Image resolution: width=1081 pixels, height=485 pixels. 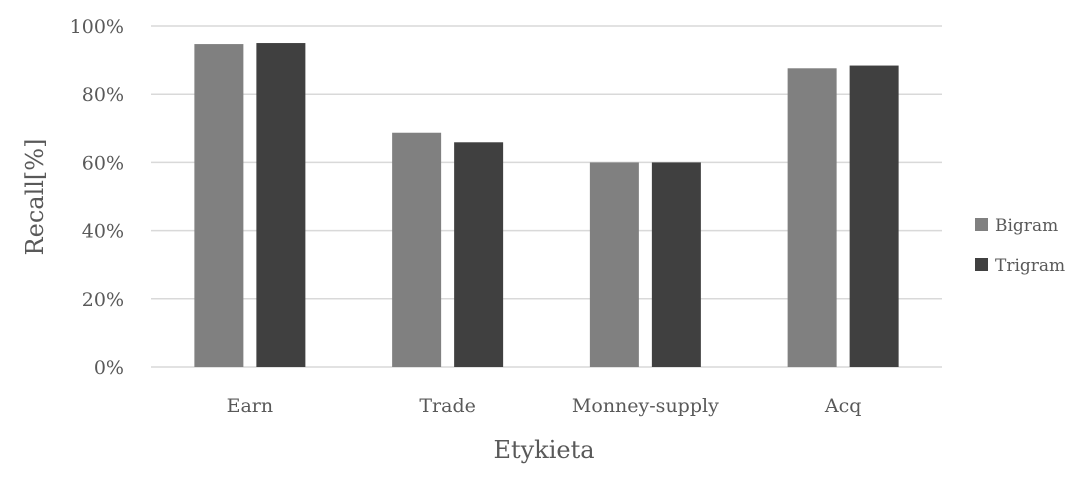 What do you see at coordinates (614, 264) in the screenshot?
I see `bar-bigram-monney-supply` at bounding box center [614, 264].